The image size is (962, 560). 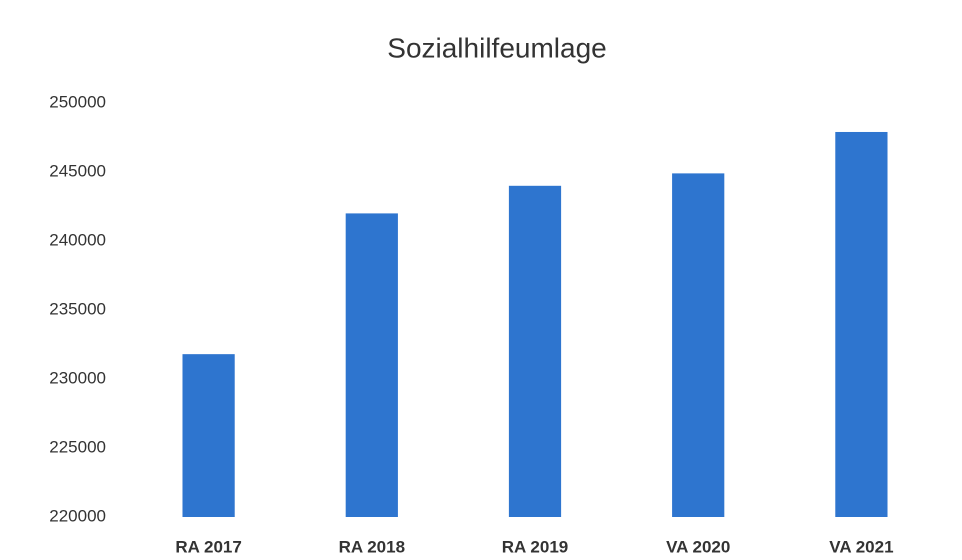 I want to click on x-tick-label: RA 2019, so click(x=535, y=546).